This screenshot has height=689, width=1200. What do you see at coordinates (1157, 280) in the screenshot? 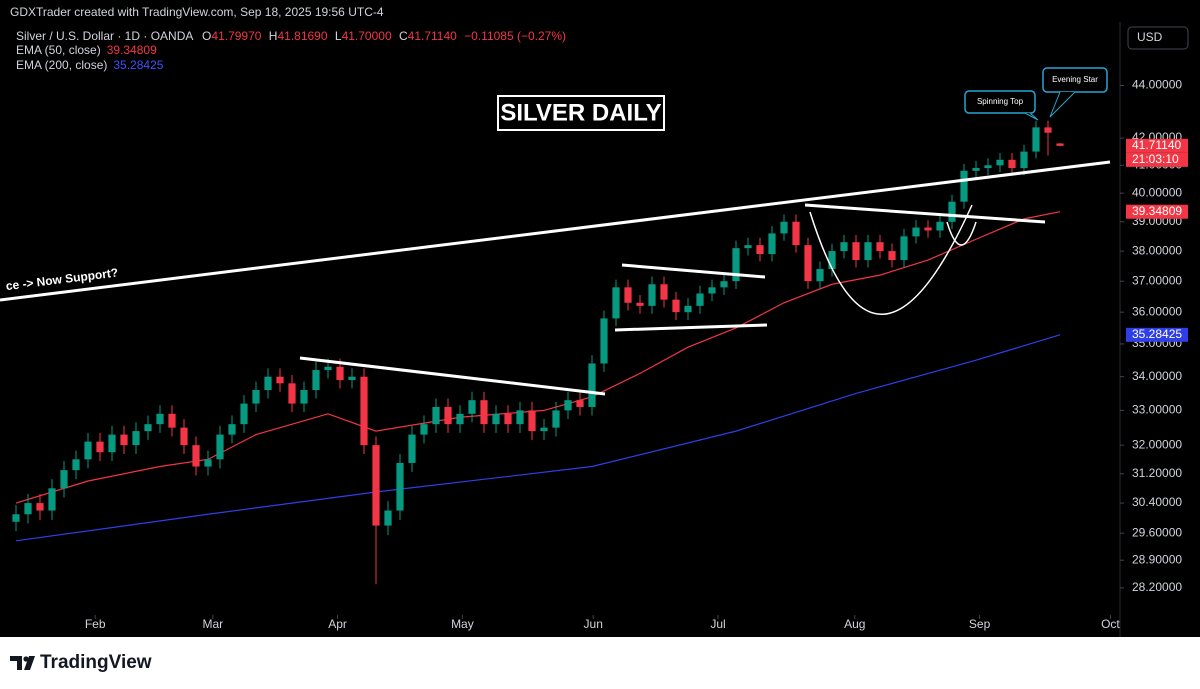
I see `y-tick-label: 37.00000` at bounding box center [1157, 280].